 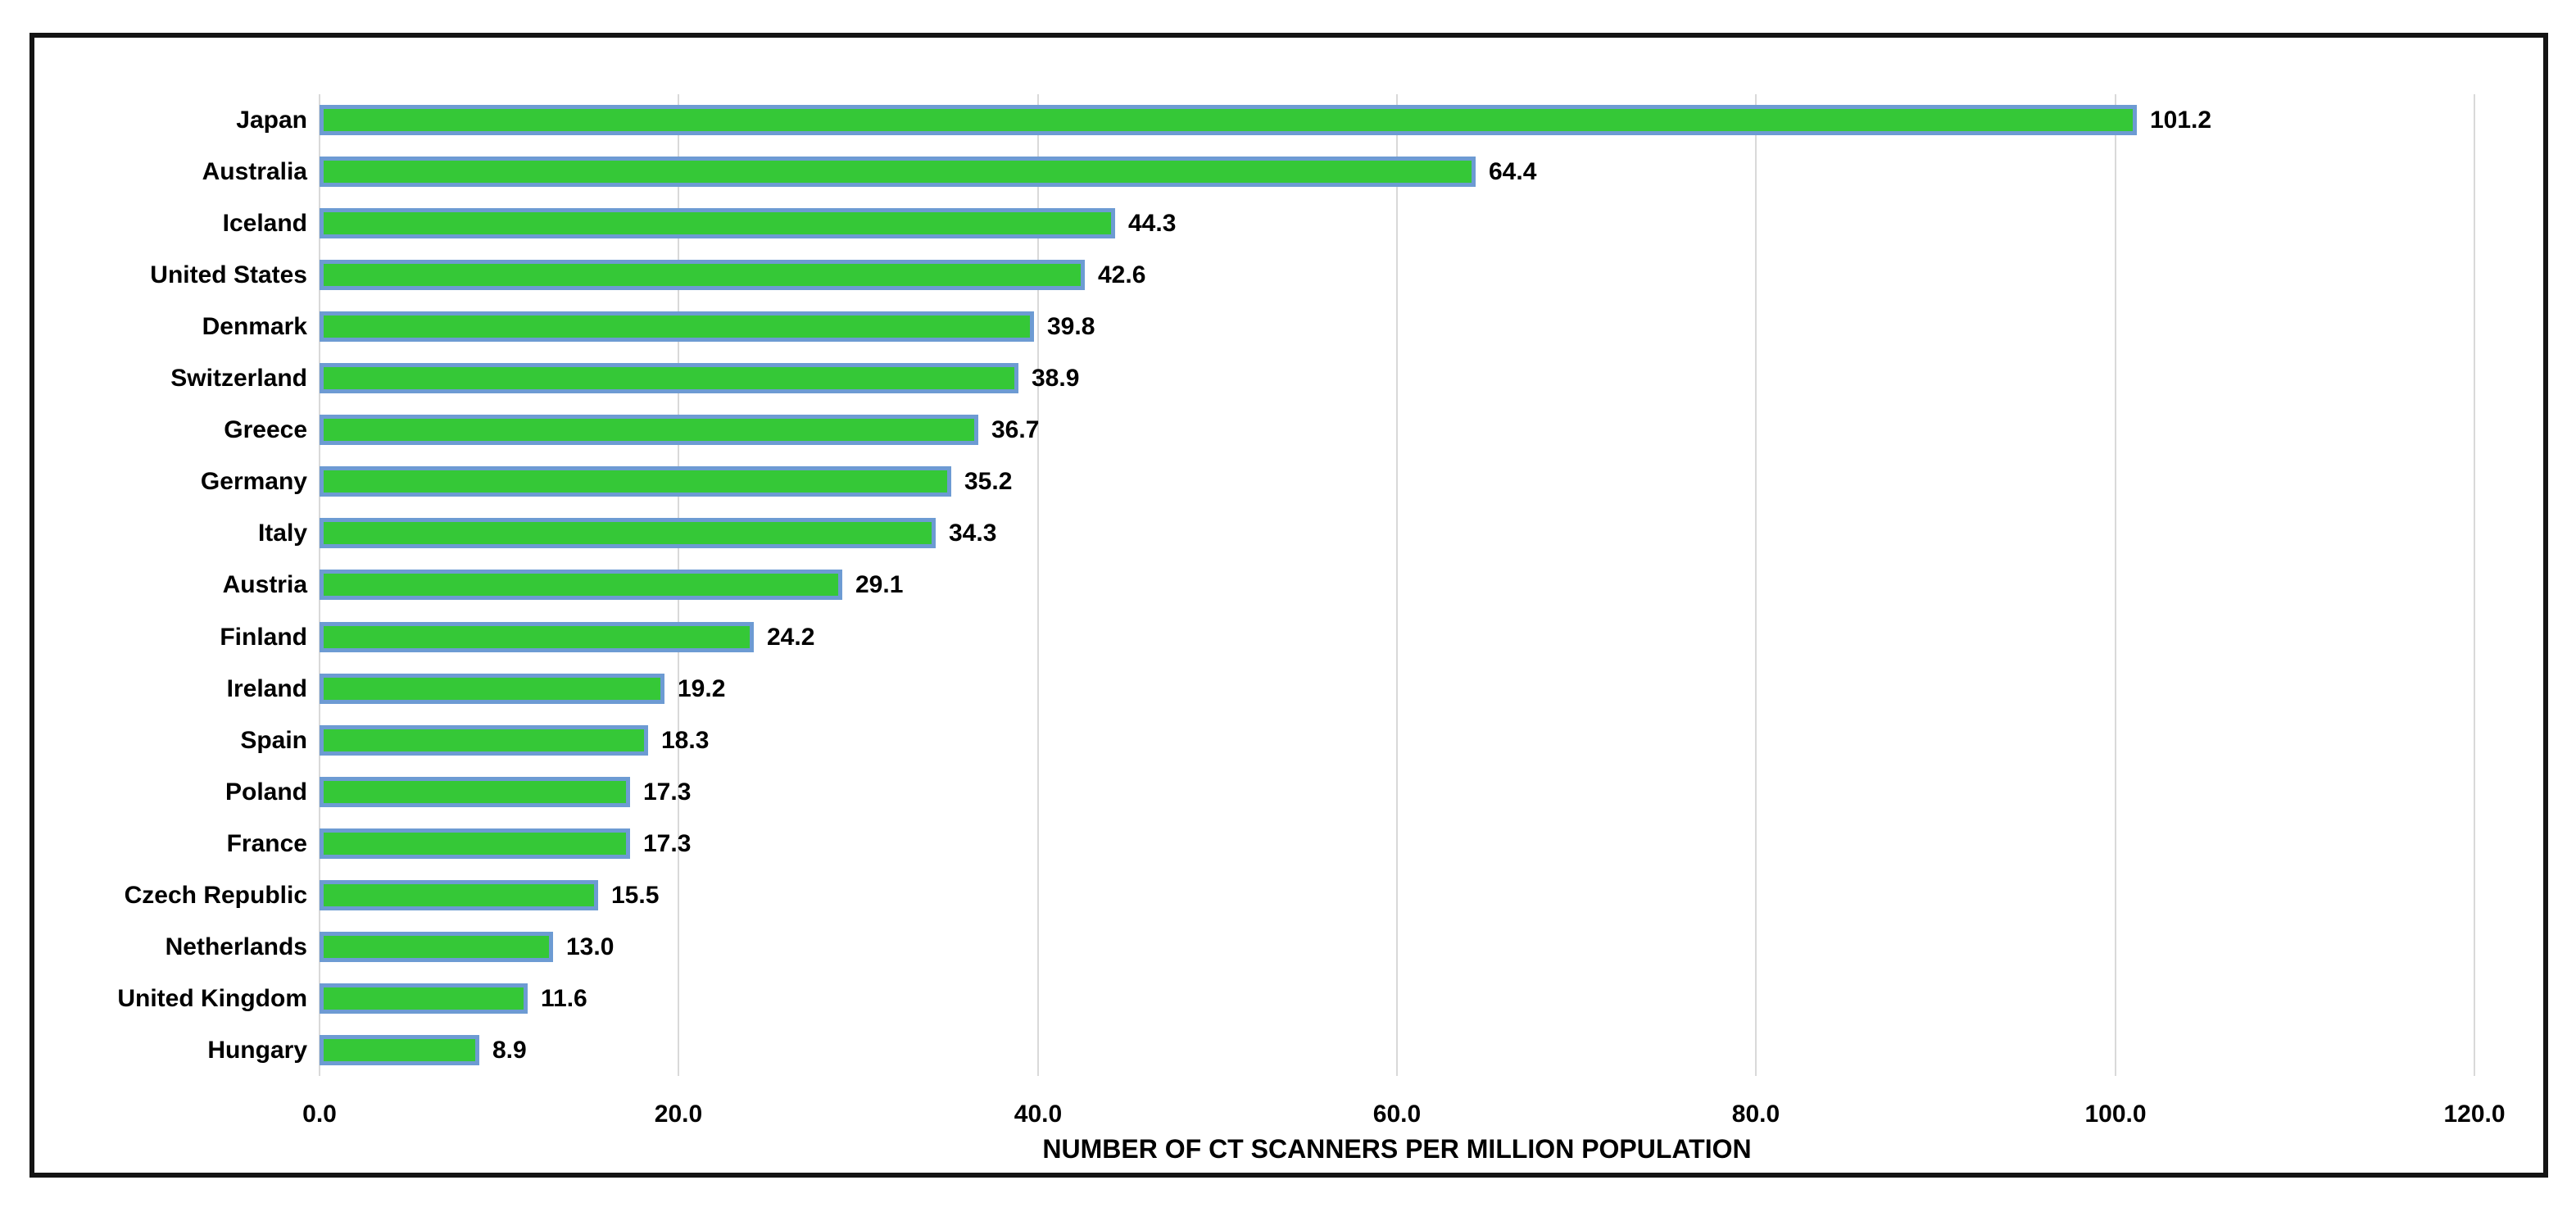 I want to click on category-label: Spain, so click(x=273, y=740).